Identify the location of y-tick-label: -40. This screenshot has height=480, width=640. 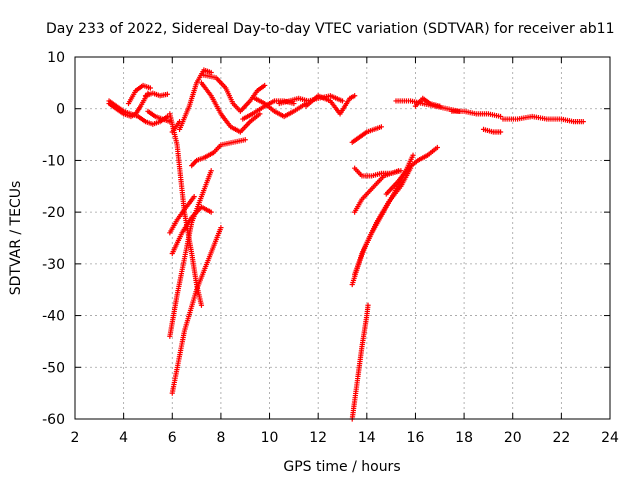
(53, 317).